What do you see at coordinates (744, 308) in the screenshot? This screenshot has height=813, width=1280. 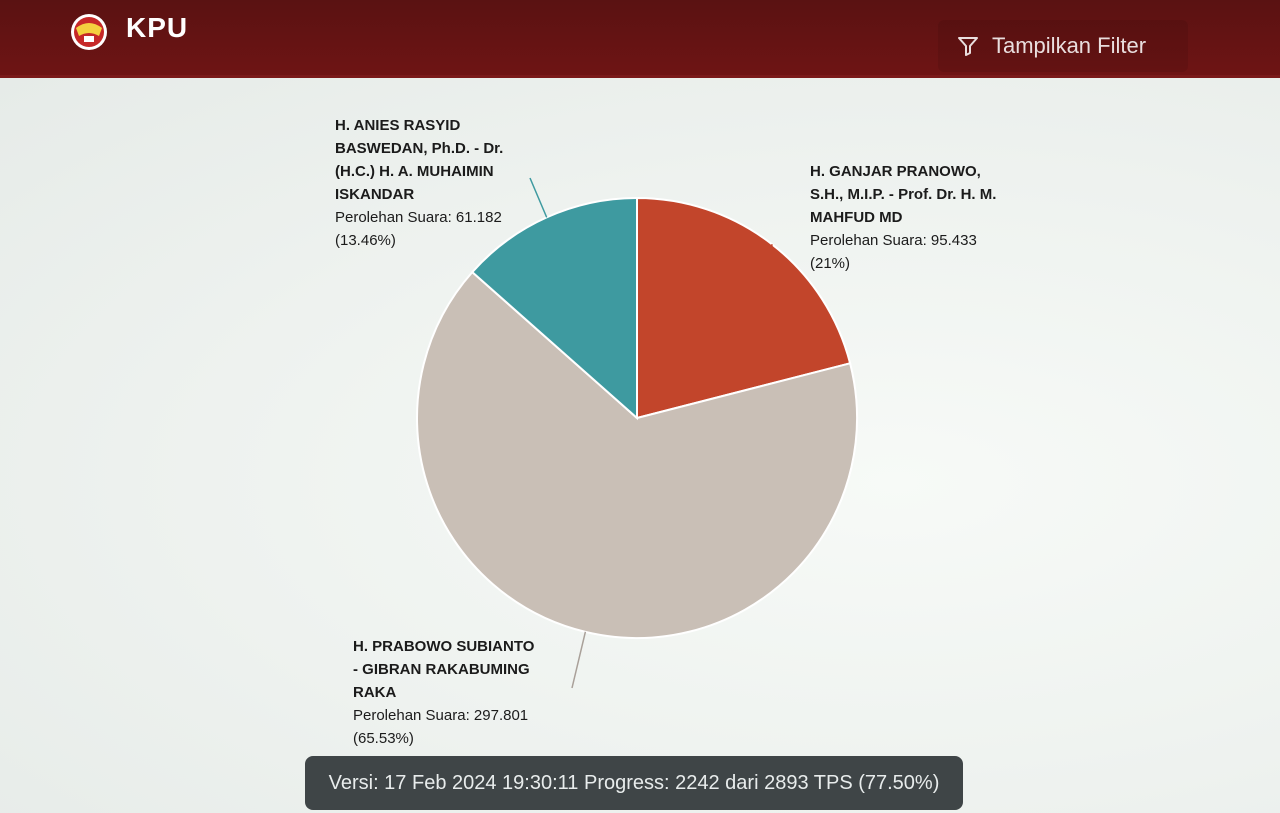 I see `pie-slice-ganjar` at bounding box center [744, 308].